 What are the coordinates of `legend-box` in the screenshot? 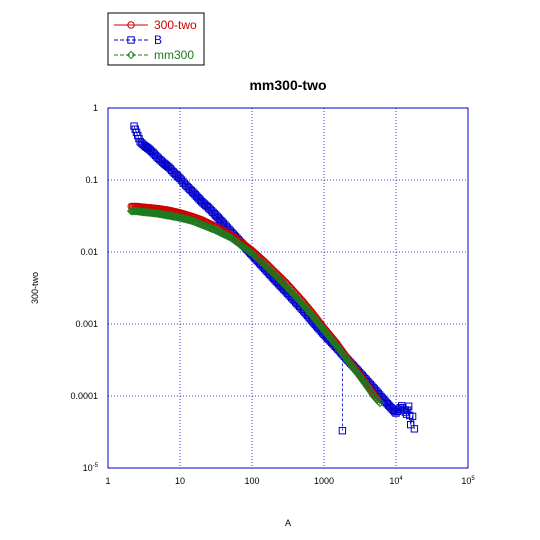 It's located at (156, 39).